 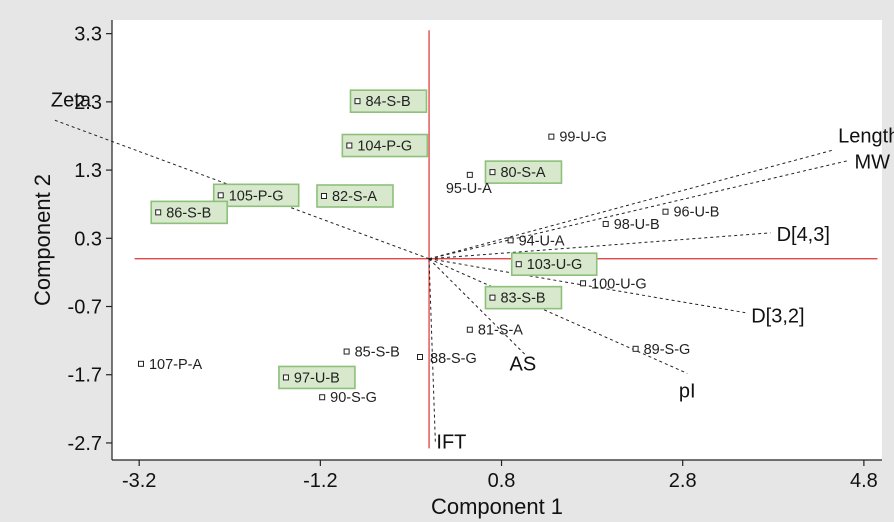 What do you see at coordinates (583, 138) in the screenshot?
I see `point-label: 99-U-G` at bounding box center [583, 138].